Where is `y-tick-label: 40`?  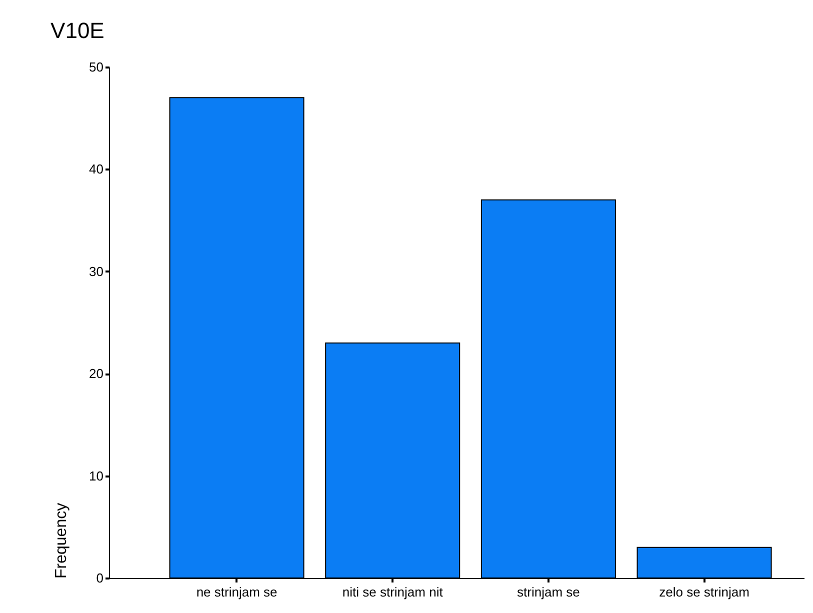
y-tick-label: 40 is located at coordinates (96, 169).